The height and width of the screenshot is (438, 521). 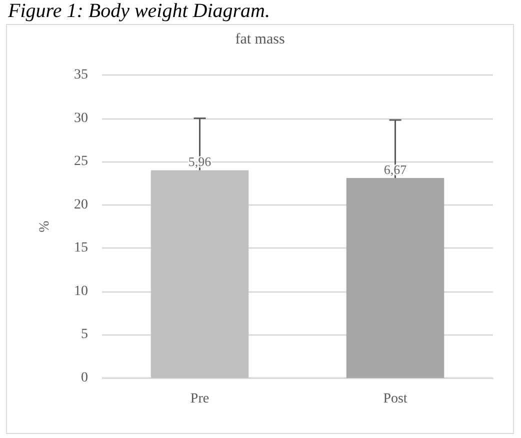 What do you see at coordinates (200, 399) in the screenshot?
I see `x-tick-label: Pre` at bounding box center [200, 399].